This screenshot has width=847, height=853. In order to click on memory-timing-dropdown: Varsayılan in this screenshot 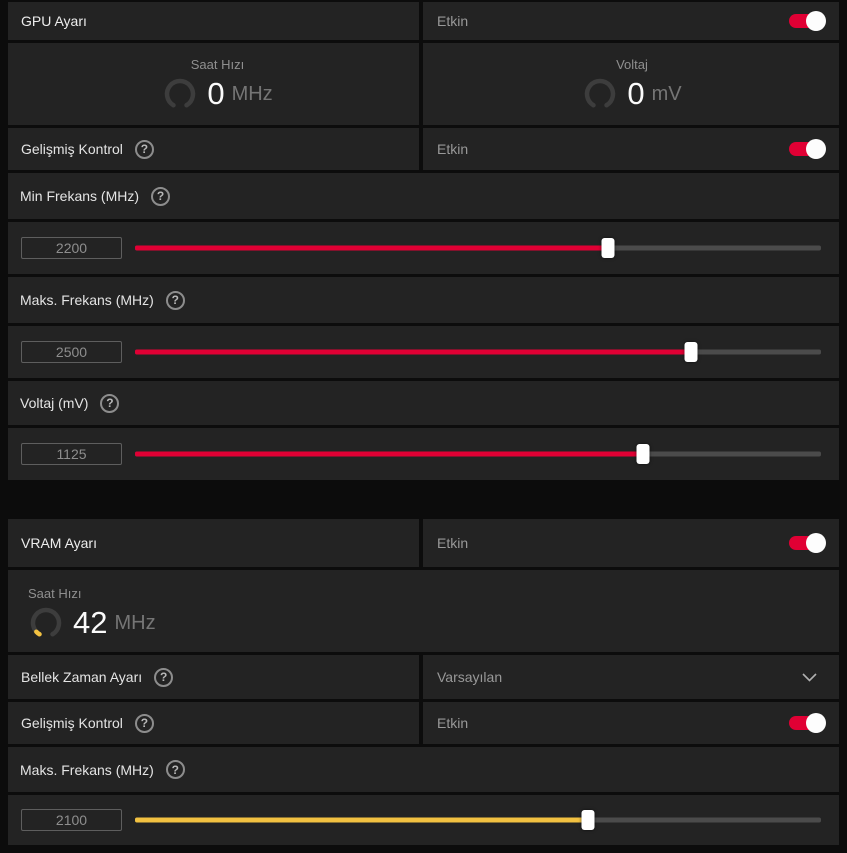, I will do `click(631, 677)`.